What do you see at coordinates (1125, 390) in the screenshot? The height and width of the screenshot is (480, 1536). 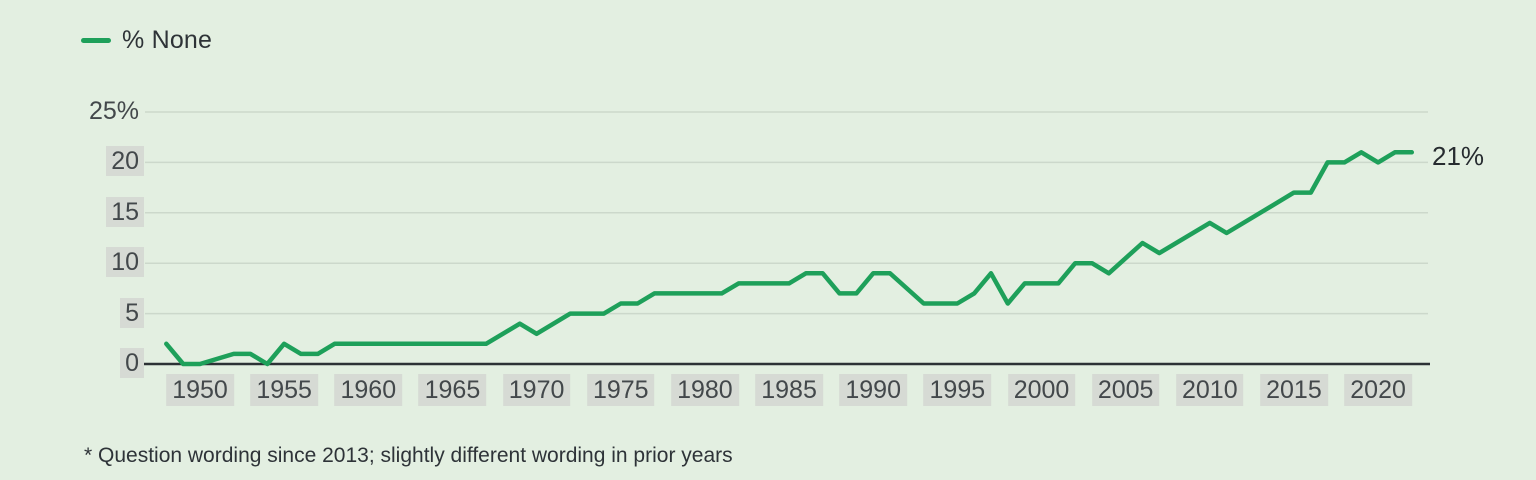 I see `x-tick-label: 2005` at bounding box center [1125, 390].